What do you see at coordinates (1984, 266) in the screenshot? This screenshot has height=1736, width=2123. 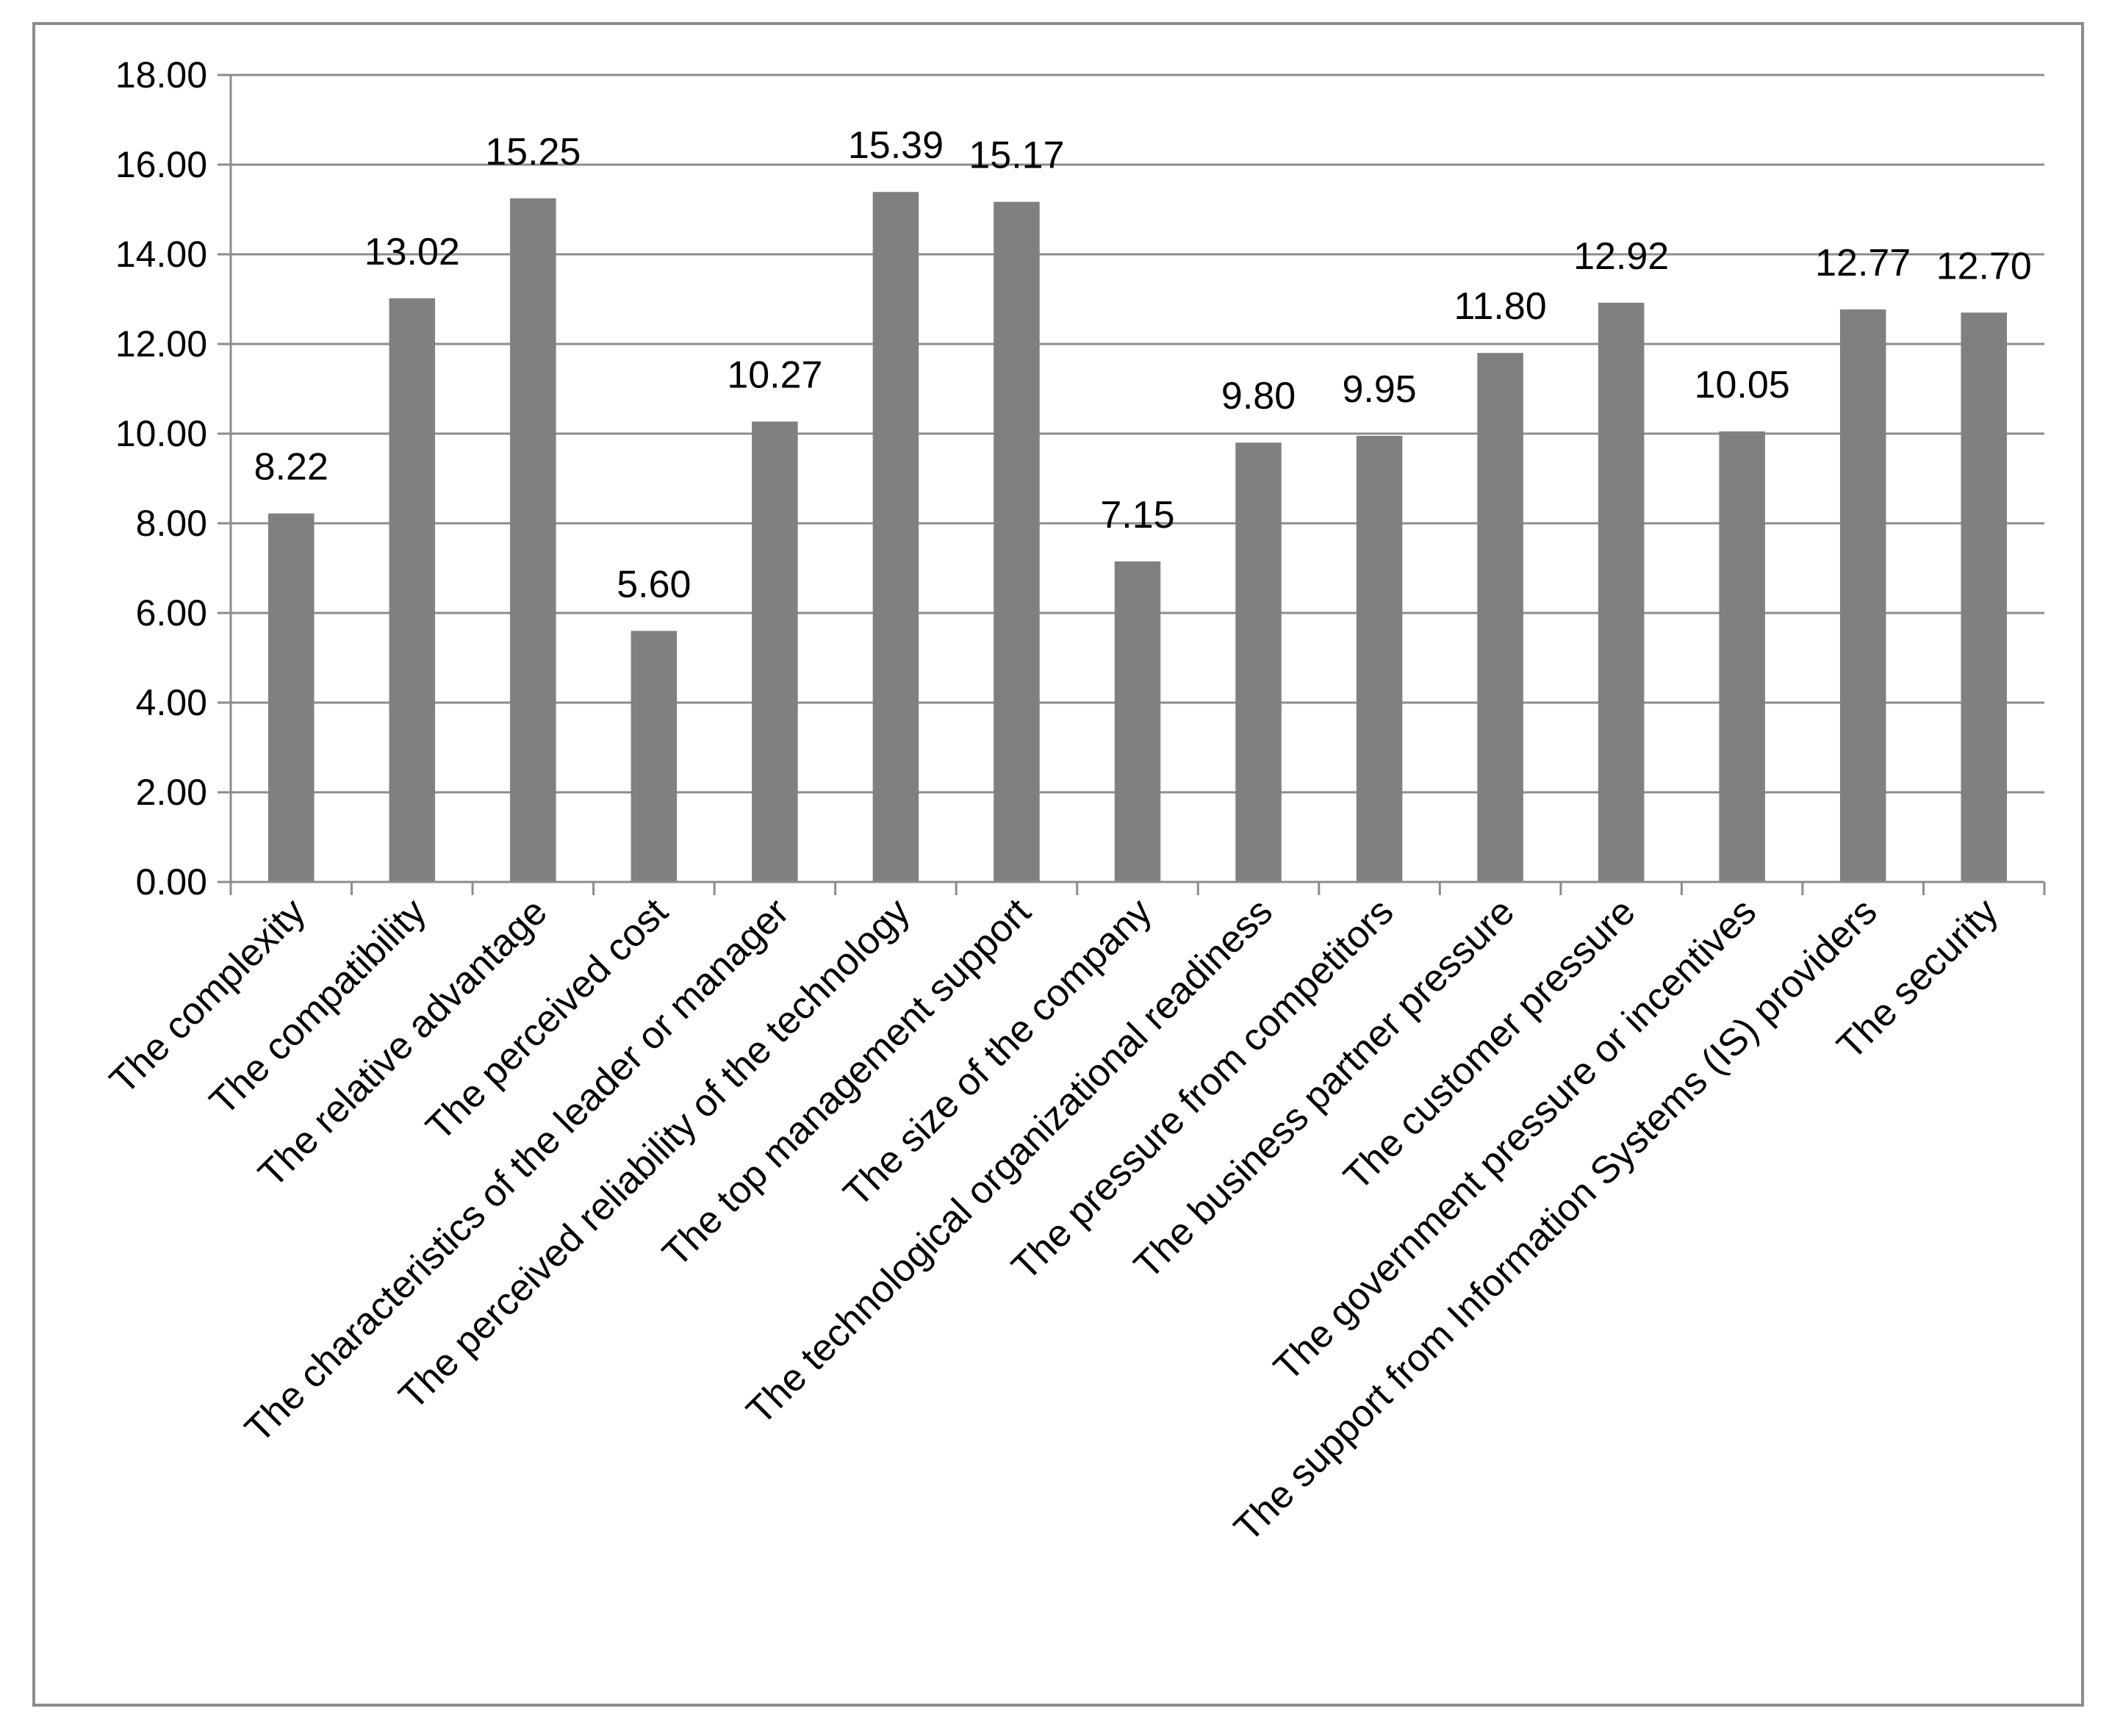 I see `data-label: 12.70` at bounding box center [1984, 266].